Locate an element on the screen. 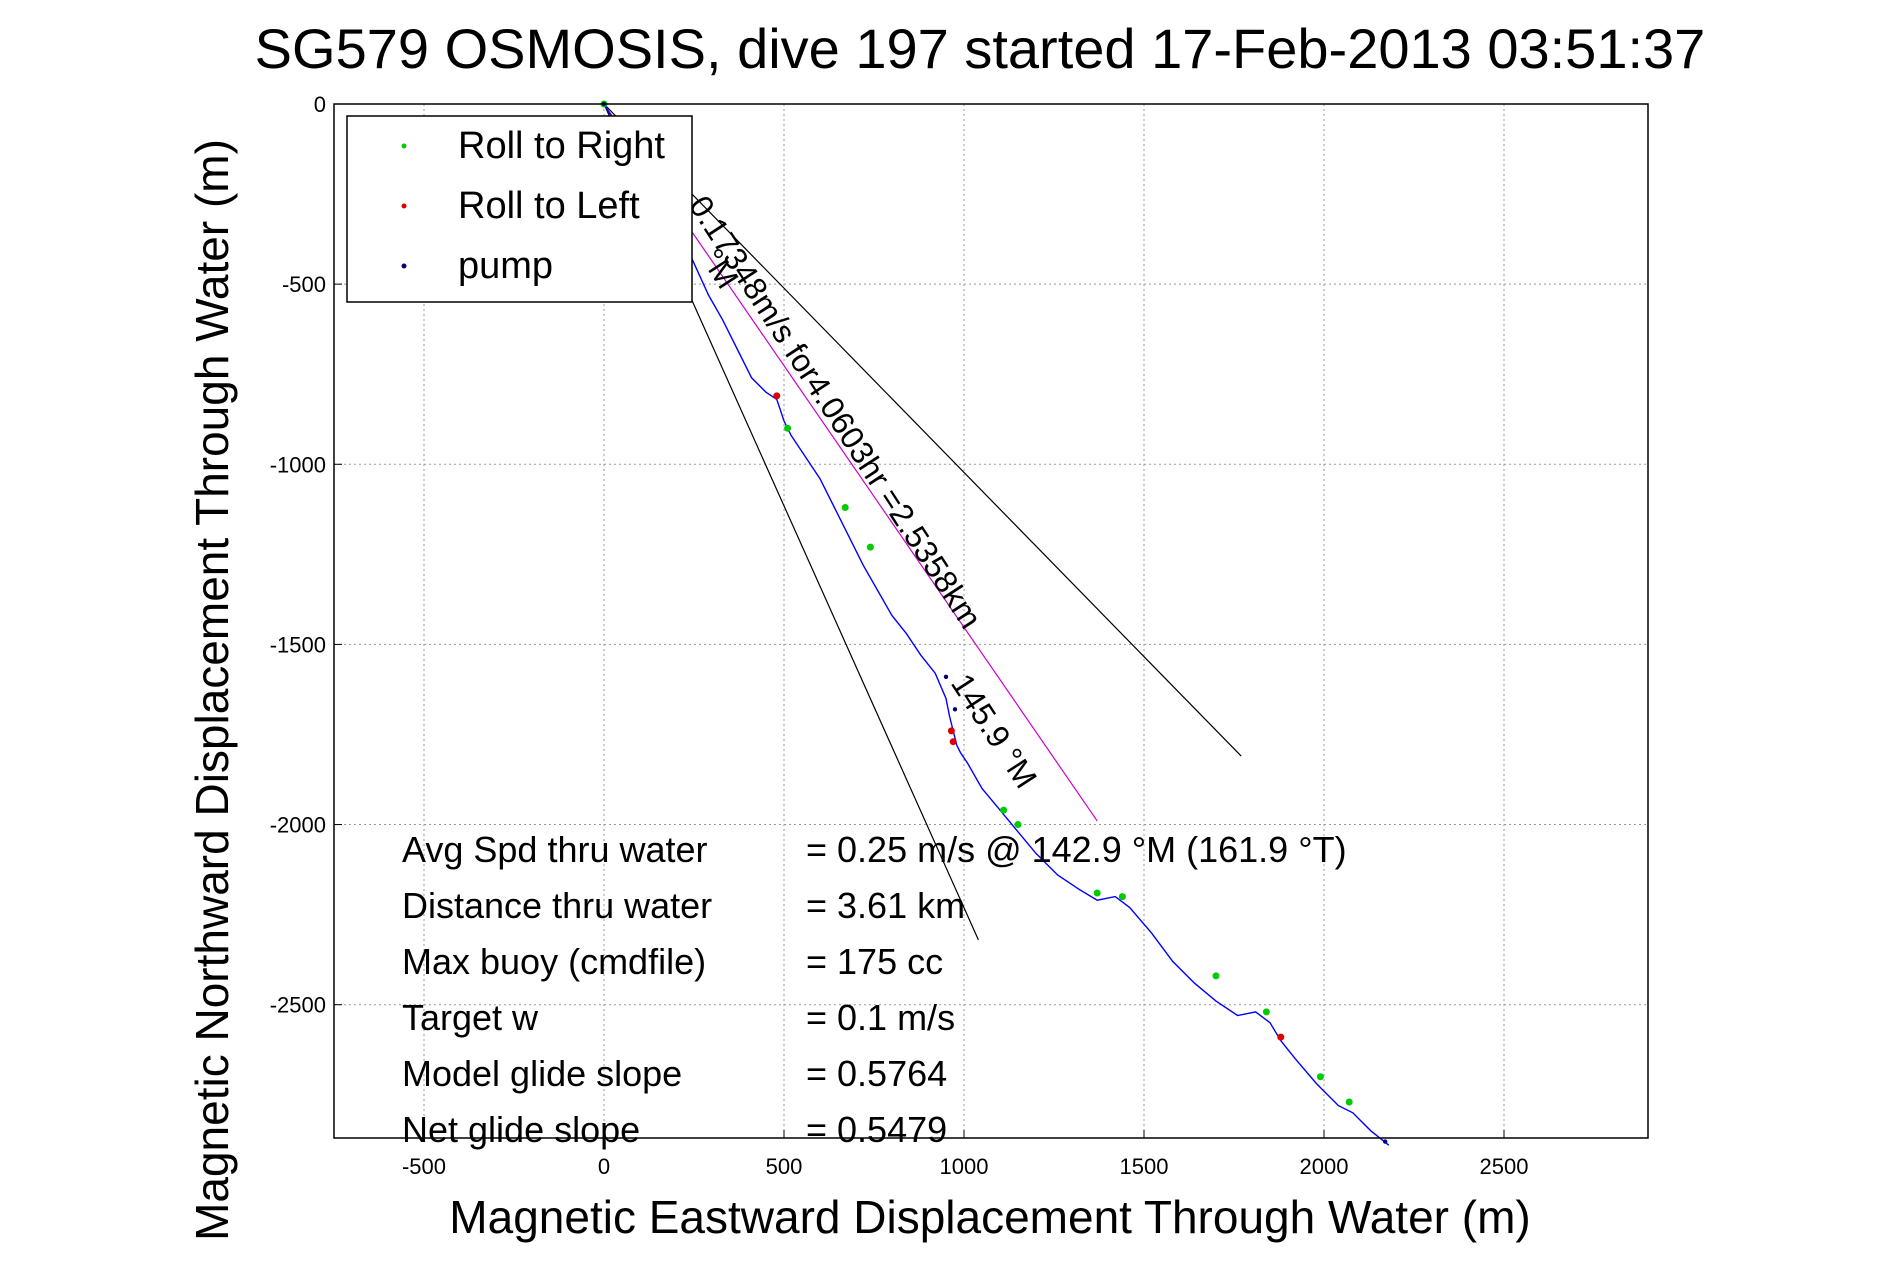 This screenshot has height=1262, width=1891. legend-label: Roll to Right is located at coordinates (561, 146).